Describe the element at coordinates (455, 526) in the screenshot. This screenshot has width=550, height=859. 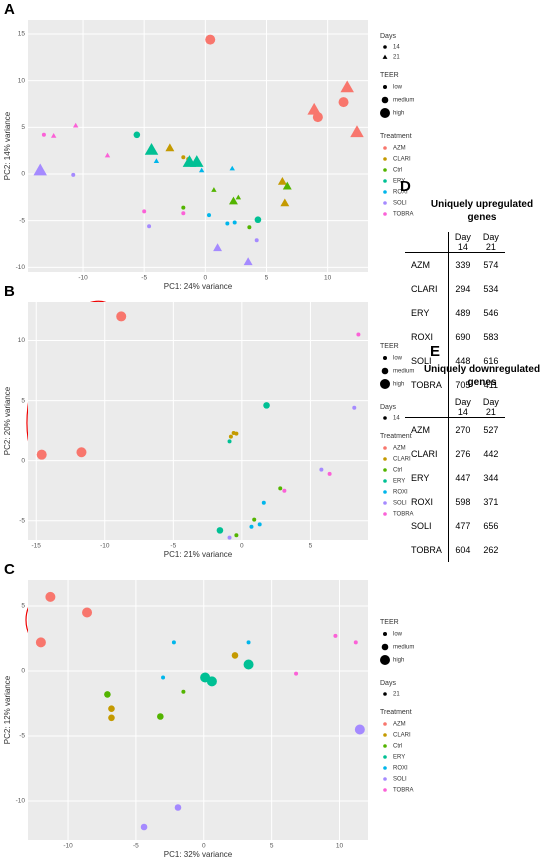
I see `table-row: SOLI 477 656` at that location.